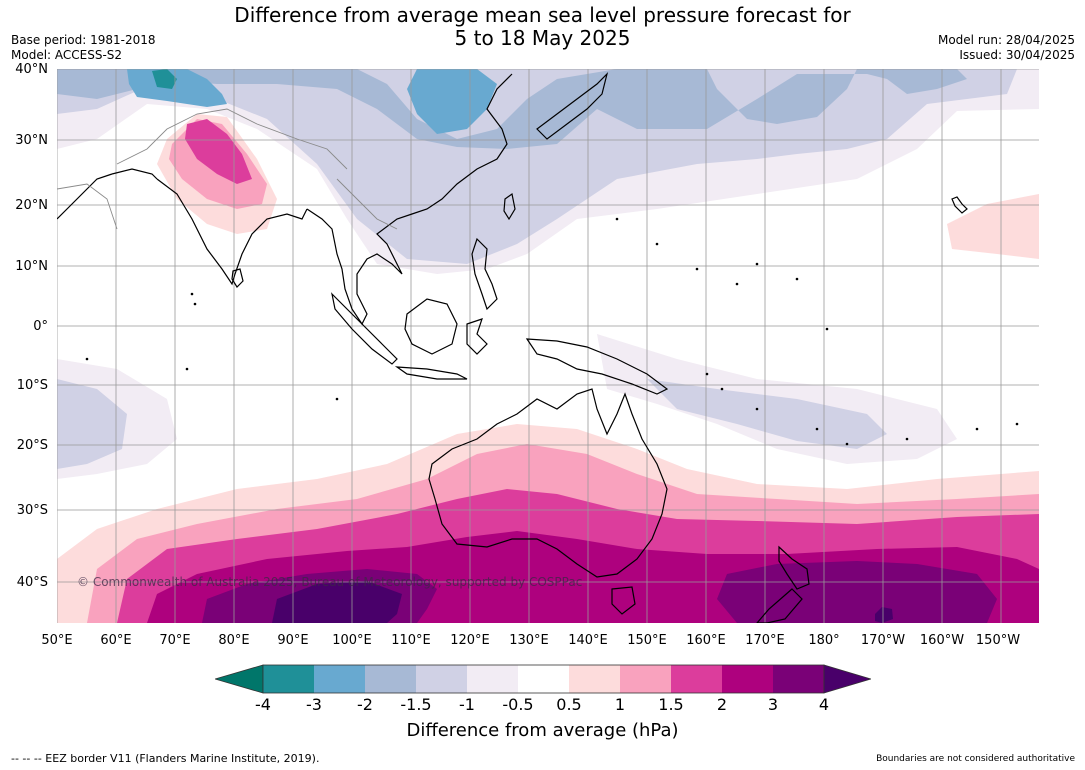  Describe the element at coordinates (794, 567) in the screenshot. I see `coast-new-zealand-north` at that location.